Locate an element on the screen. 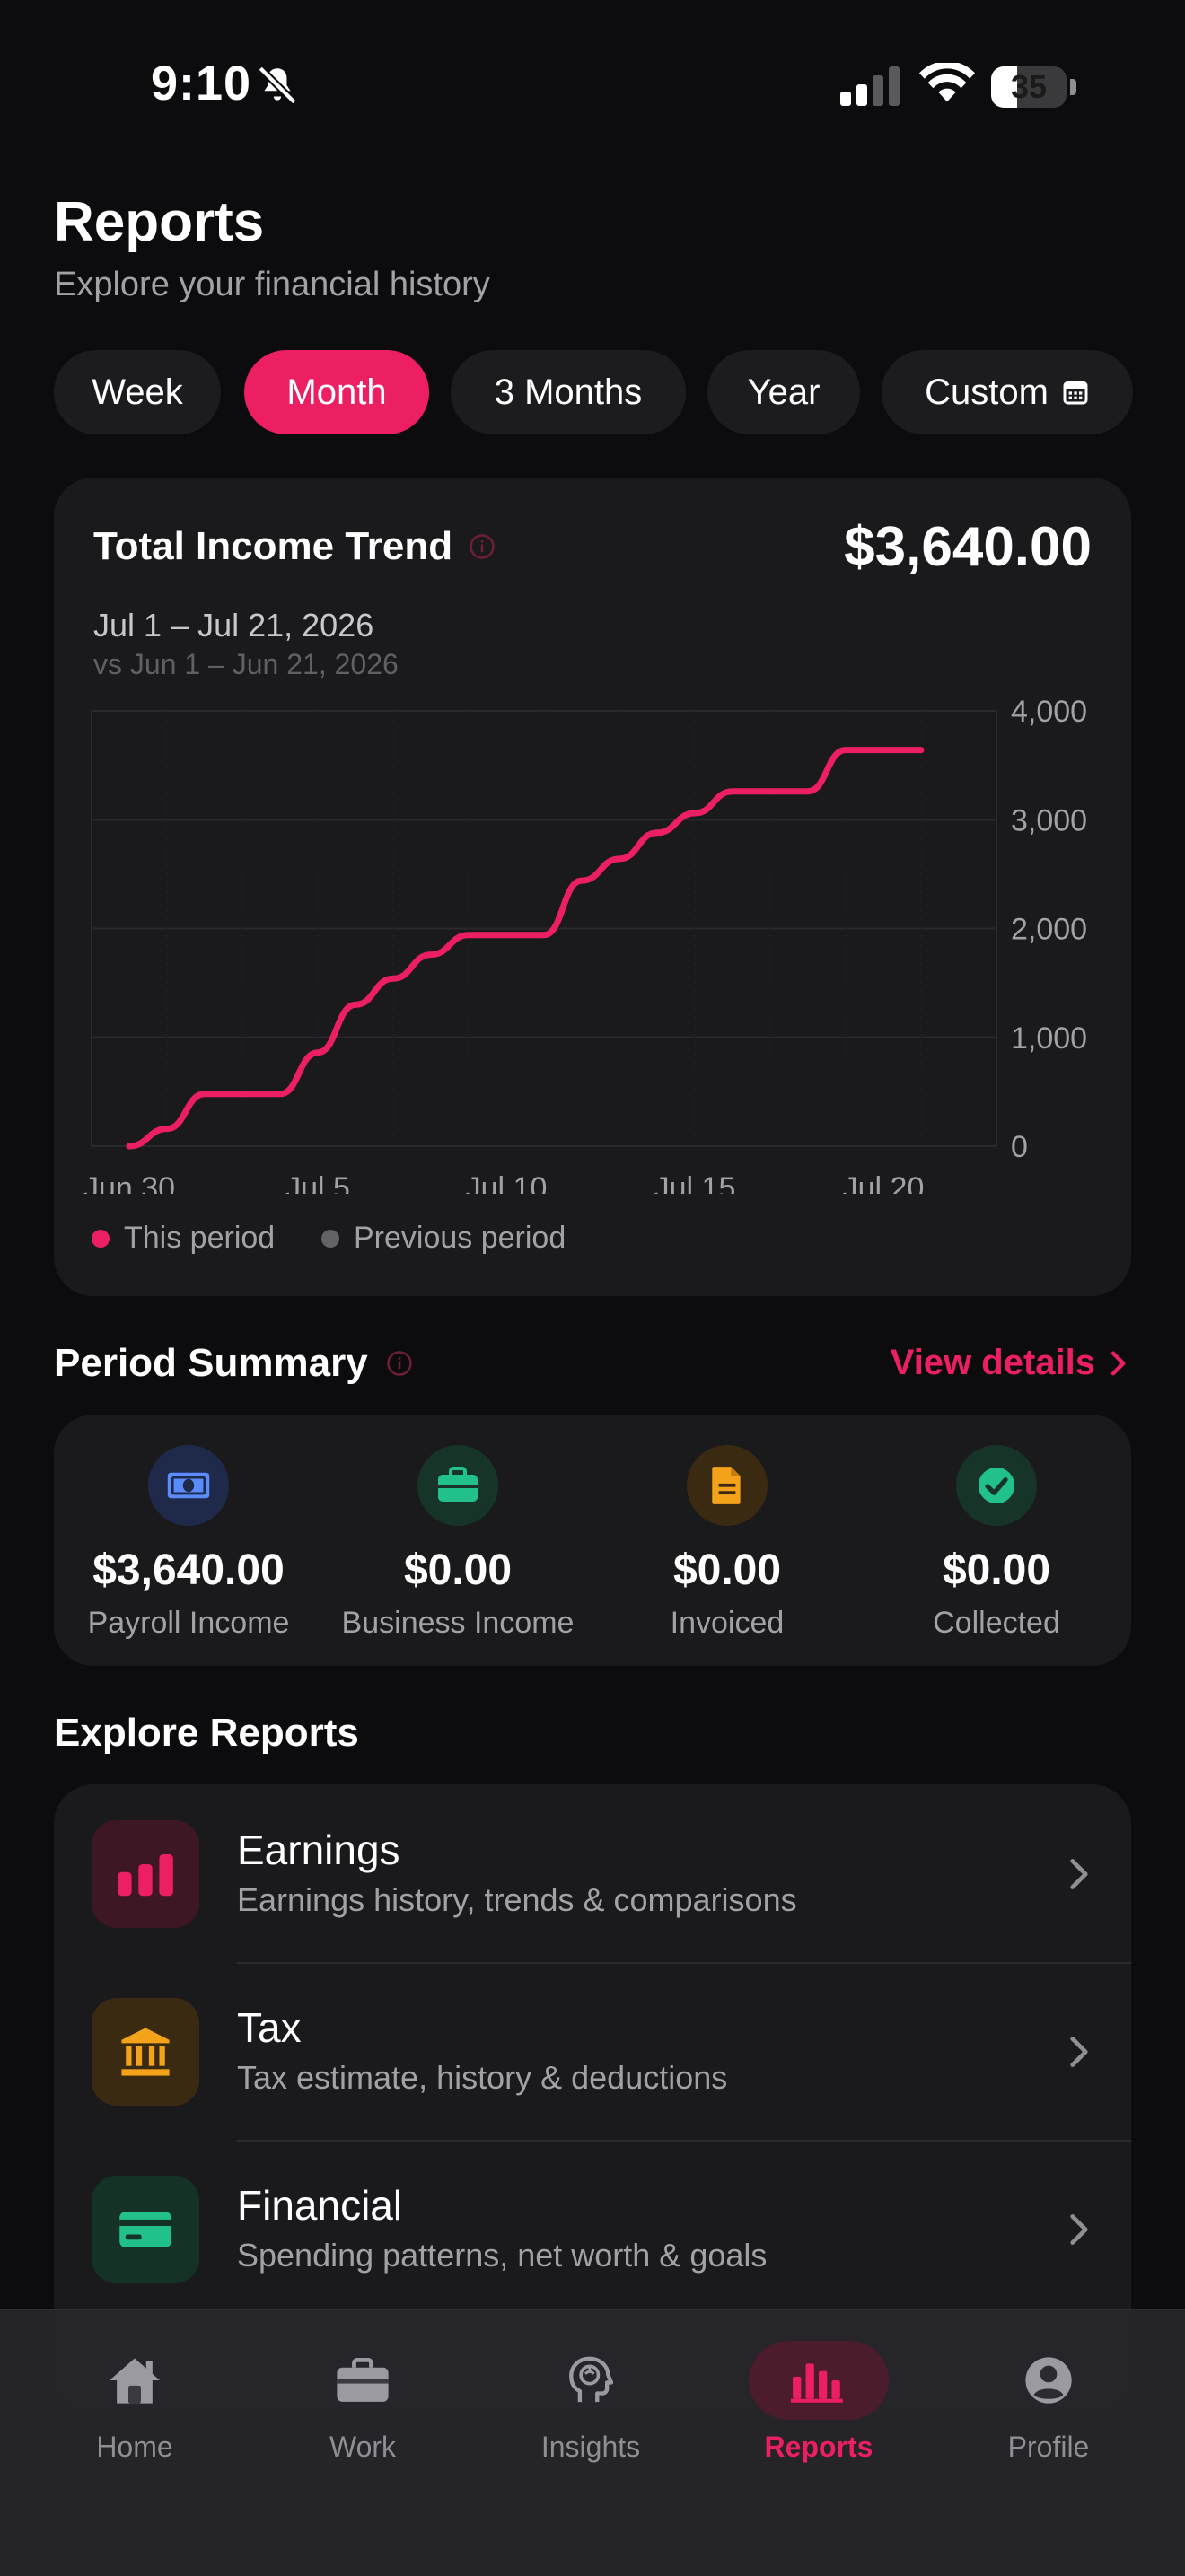  brain-icon is located at coordinates (591, 2379).